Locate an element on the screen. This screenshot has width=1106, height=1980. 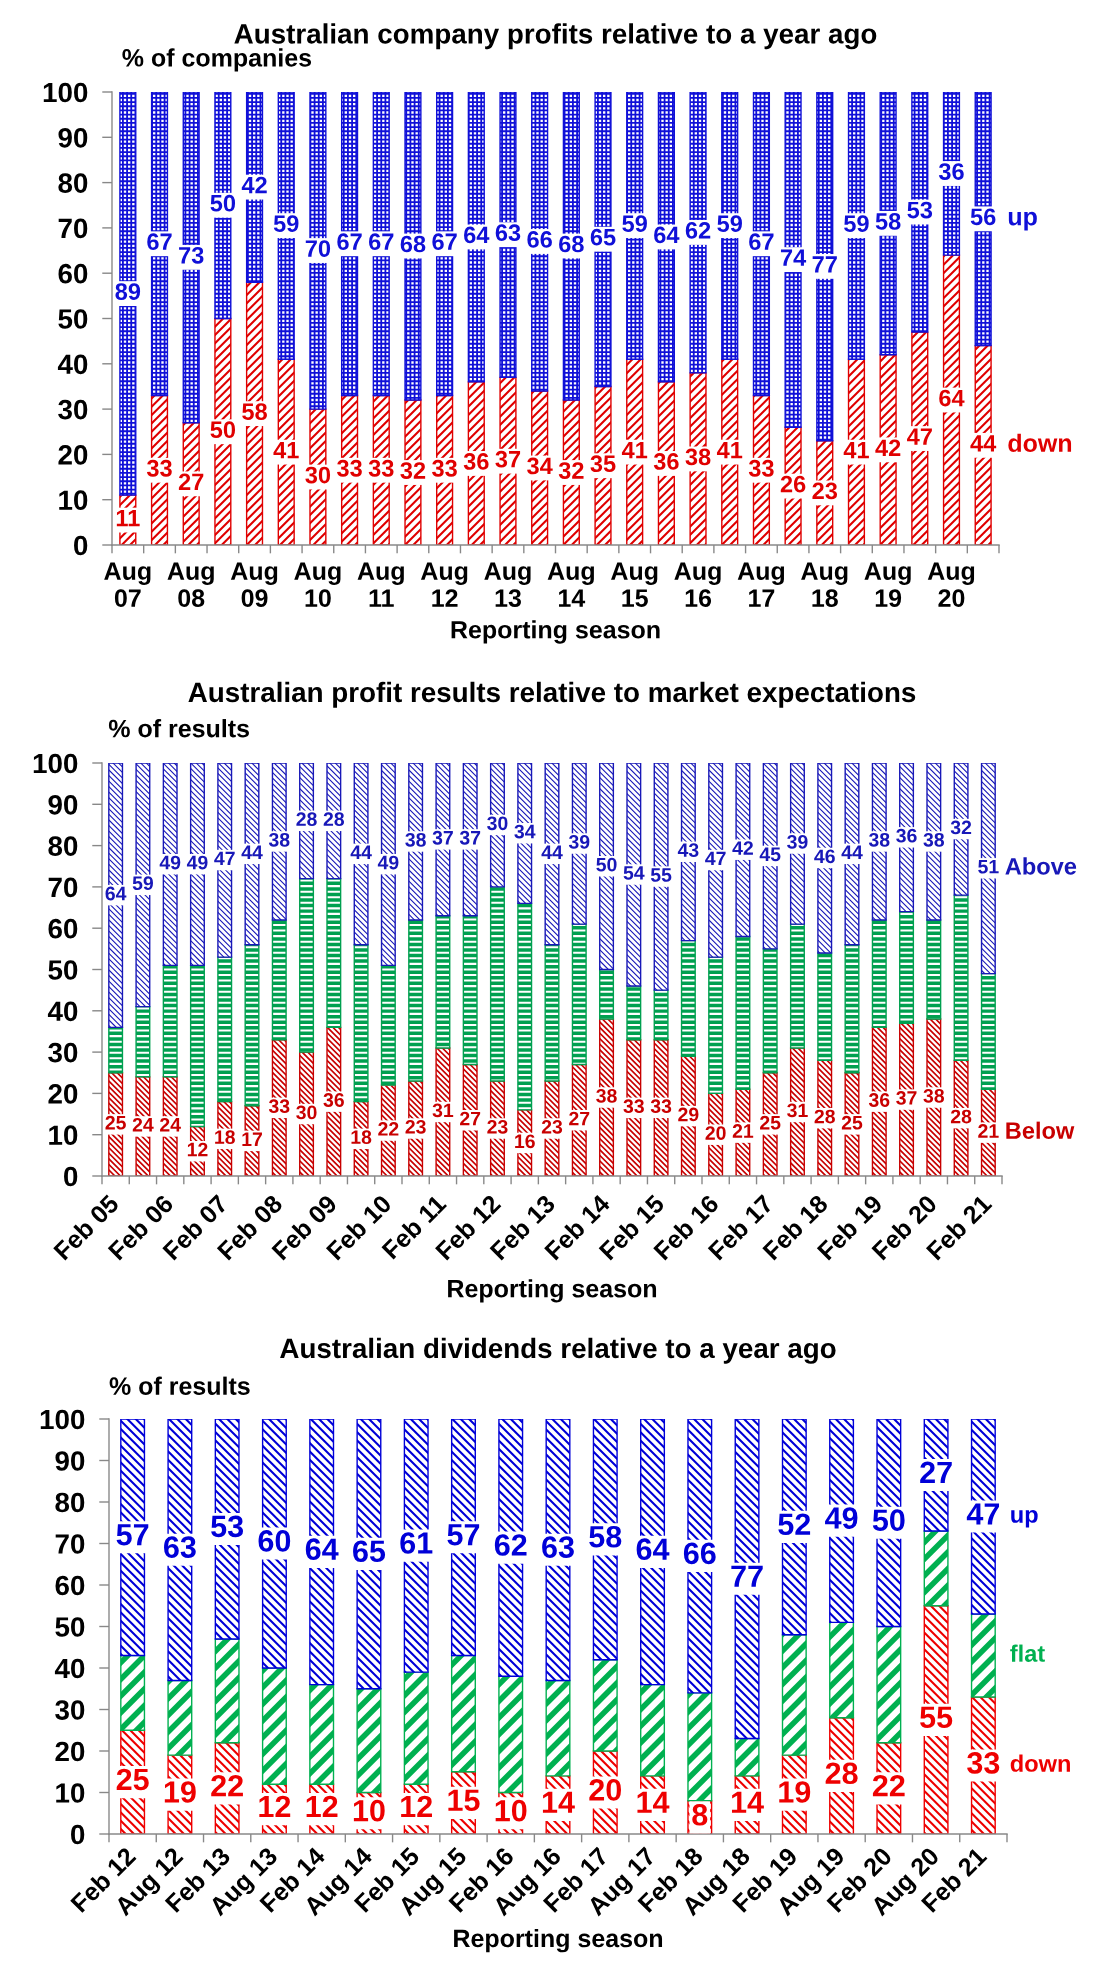
data-label: 14 is located at coordinates (558, 1802).